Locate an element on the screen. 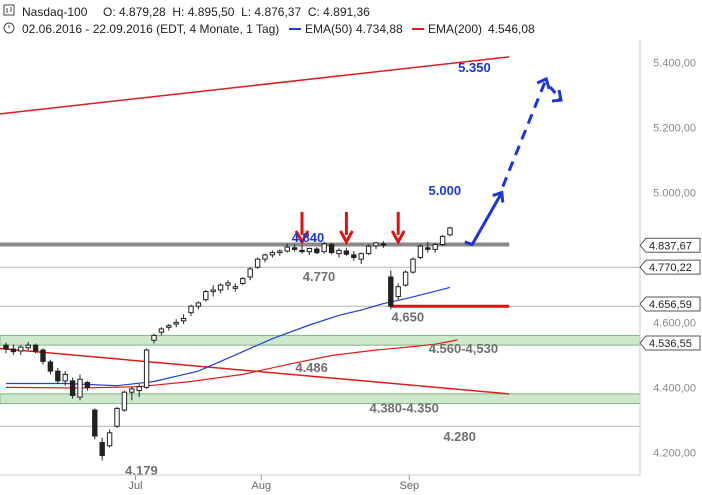 The width and height of the screenshot is (702, 495). price-tag-2: 4.770,22 is located at coordinates (670, 268).